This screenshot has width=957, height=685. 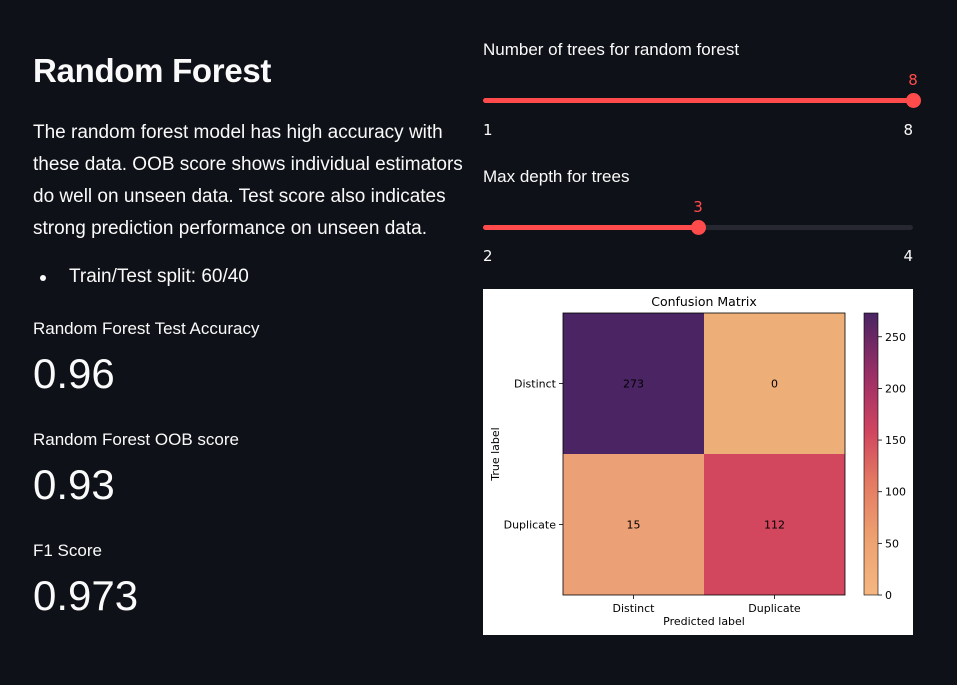 I want to click on cell-value-label: 112, so click(x=774, y=525).